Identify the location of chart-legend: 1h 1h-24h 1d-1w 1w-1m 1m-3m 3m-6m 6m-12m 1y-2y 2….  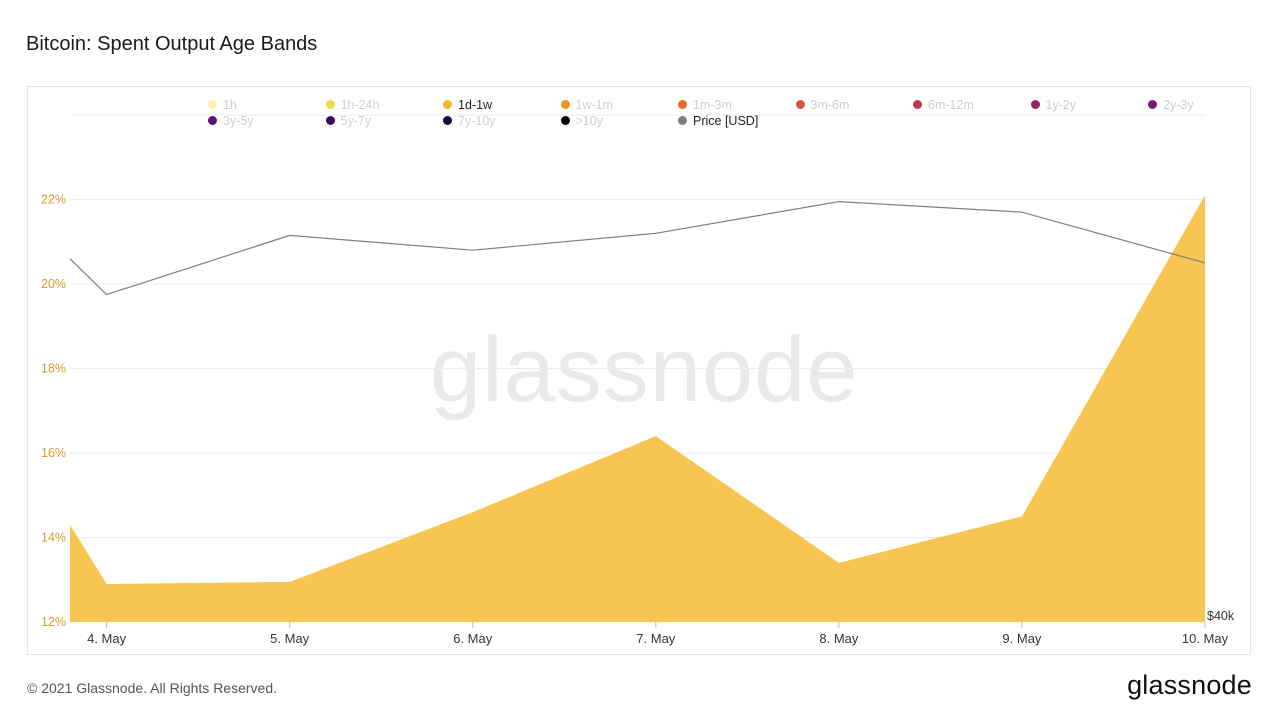
(708, 112).